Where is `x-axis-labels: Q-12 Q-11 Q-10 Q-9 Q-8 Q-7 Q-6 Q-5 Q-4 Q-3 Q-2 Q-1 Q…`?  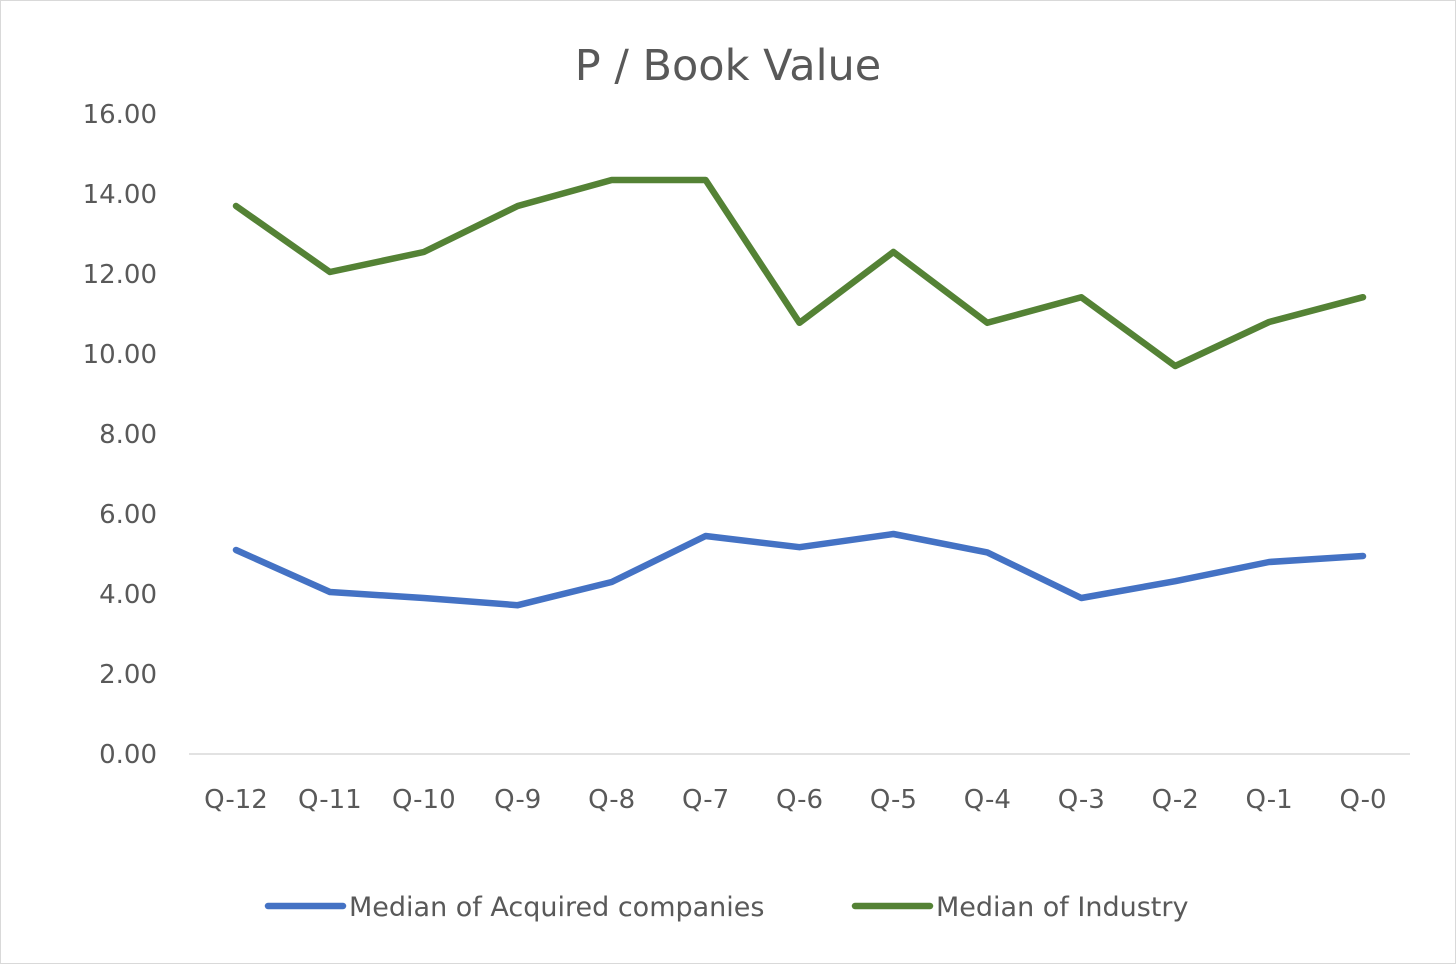
x-axis-labels: Q-12 Q-11 Q-10 Q-9 Q-8 Q-7 Q-6 Q-5 Q-4 Q-3 Q-2 Q-1 Q… is located at coordinates (795, 800).